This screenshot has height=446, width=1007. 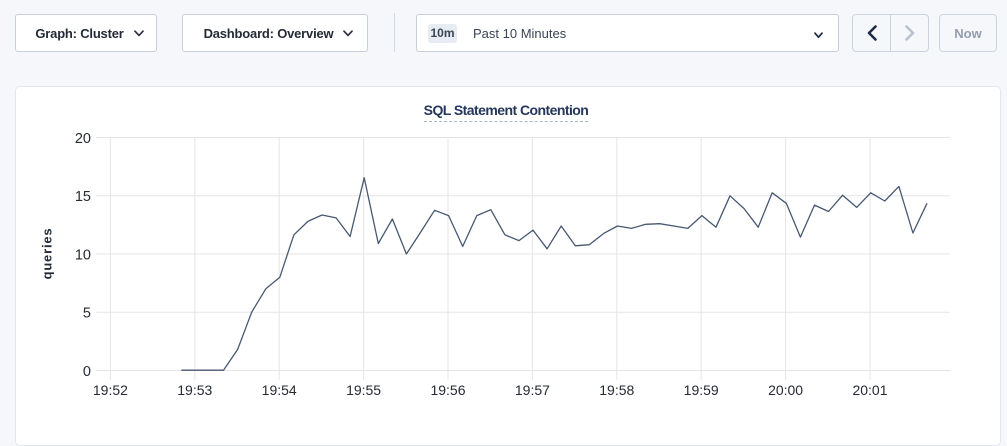 I want to click on svg-text: 20, so click(x=83, y=139).